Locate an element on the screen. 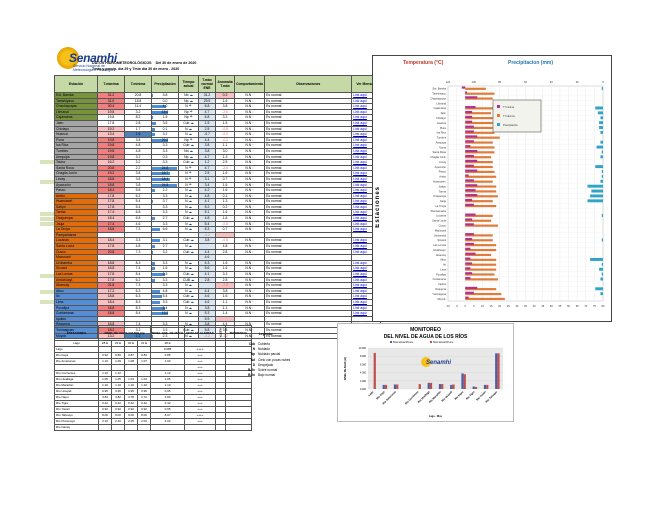 Image resolution: width=660 pixels, height=510 pixels. legend-key: B.Jn is located at coordinates (251, 375).